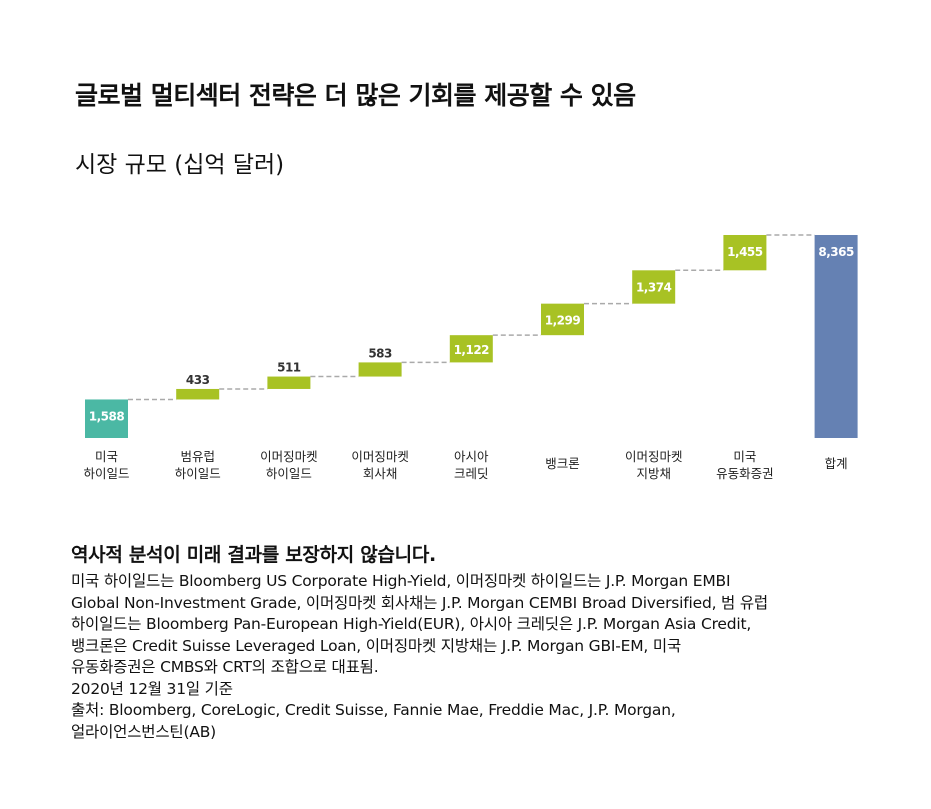 This screenshot has width=931, height=809. I want to click on category-label: 회사채, so click(380, 473).